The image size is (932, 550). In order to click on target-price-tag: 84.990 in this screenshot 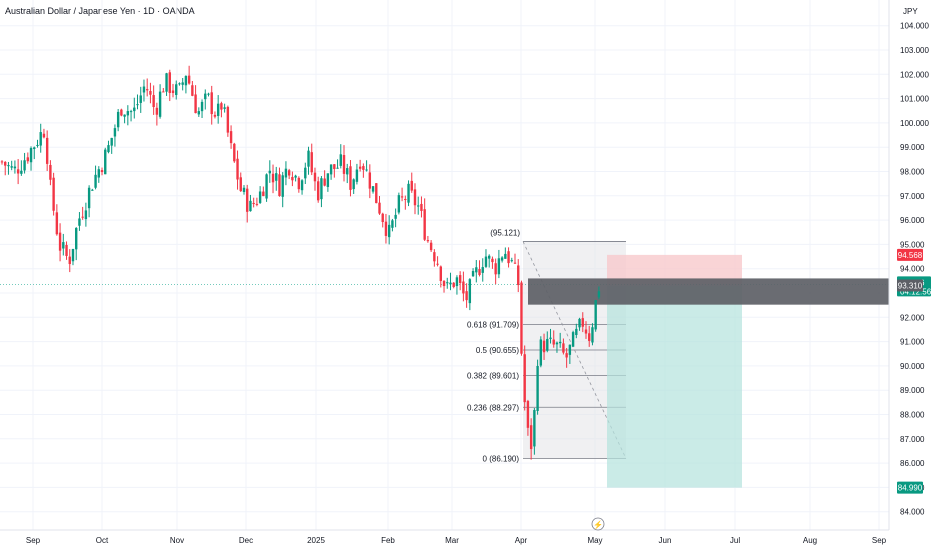, I will do `click(910, 488)`.